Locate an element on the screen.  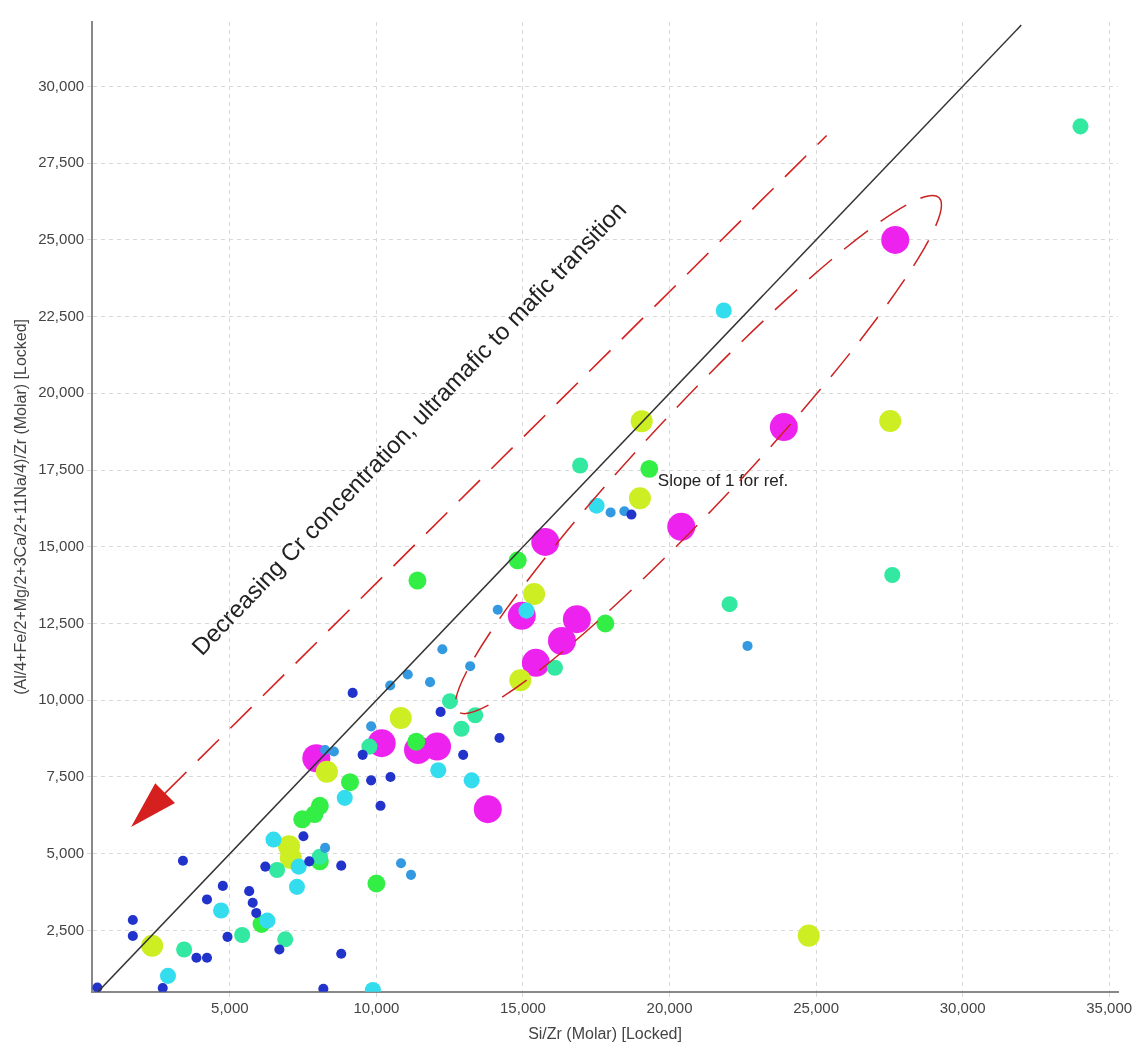
annotation: Slope of 1 for ref. is located at coordinates (723, 481).